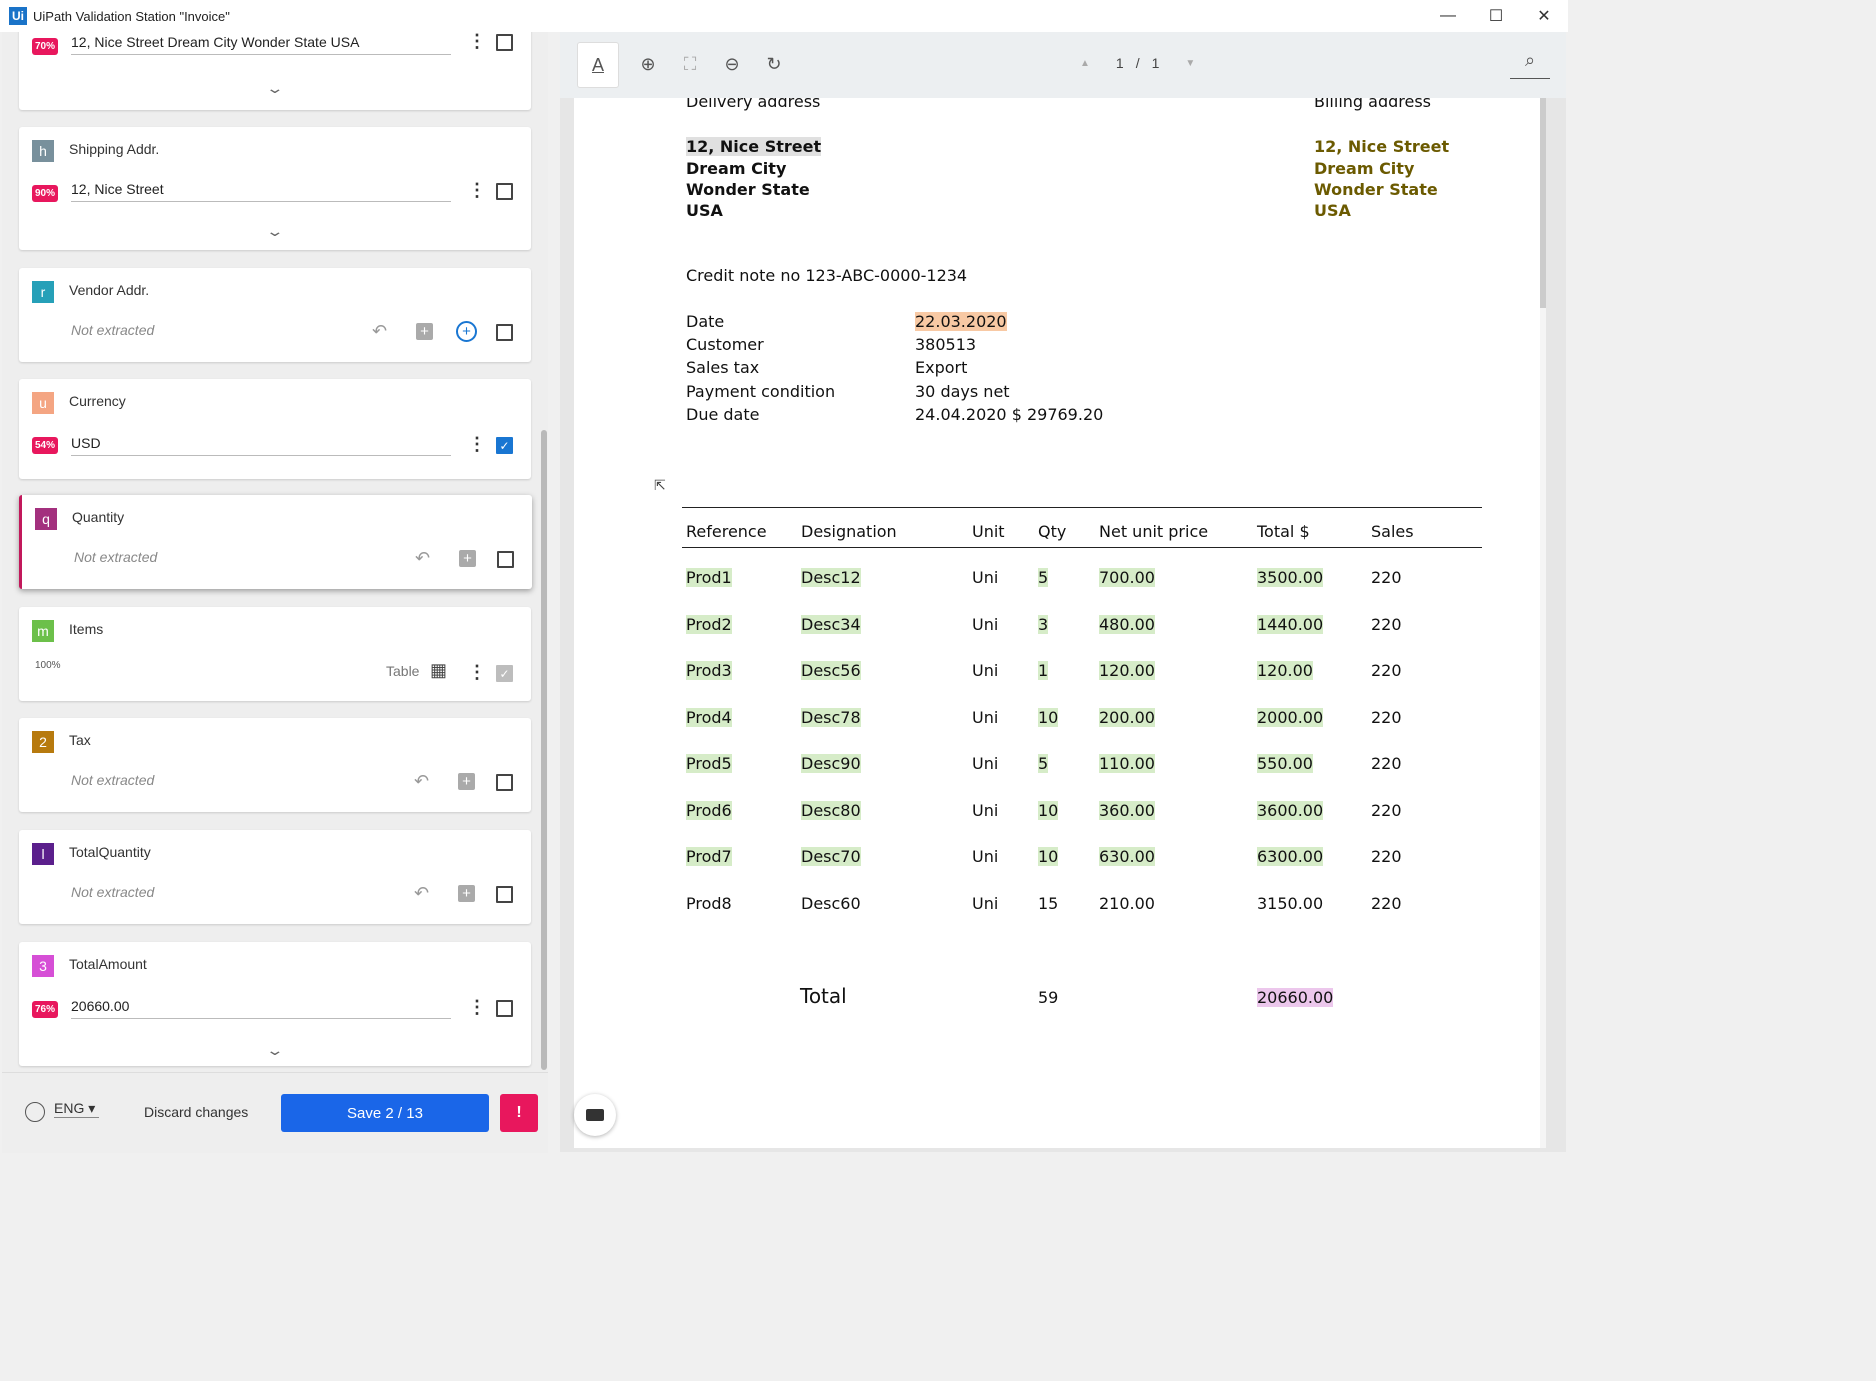 The height and width of the screenshot is (1381, 1876). Describe the element at coordinates (732, 63) in the screenshot. I see `zoom-out-icon: ⊖` at that location.